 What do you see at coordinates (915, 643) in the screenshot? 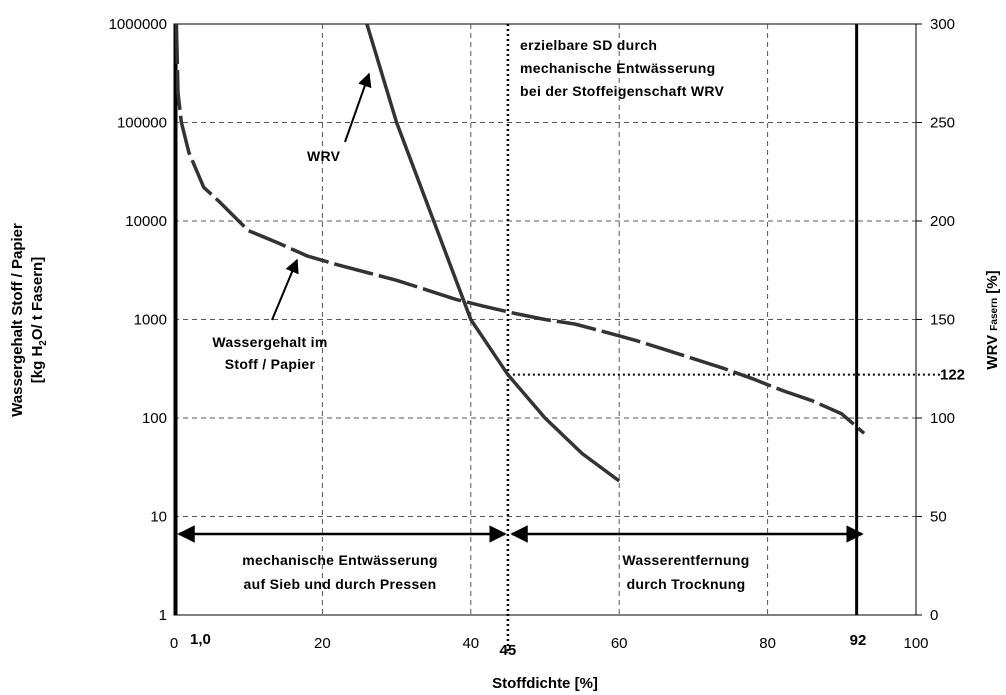
I see `x-tick-label: 100` at bounding box center [915, 643].